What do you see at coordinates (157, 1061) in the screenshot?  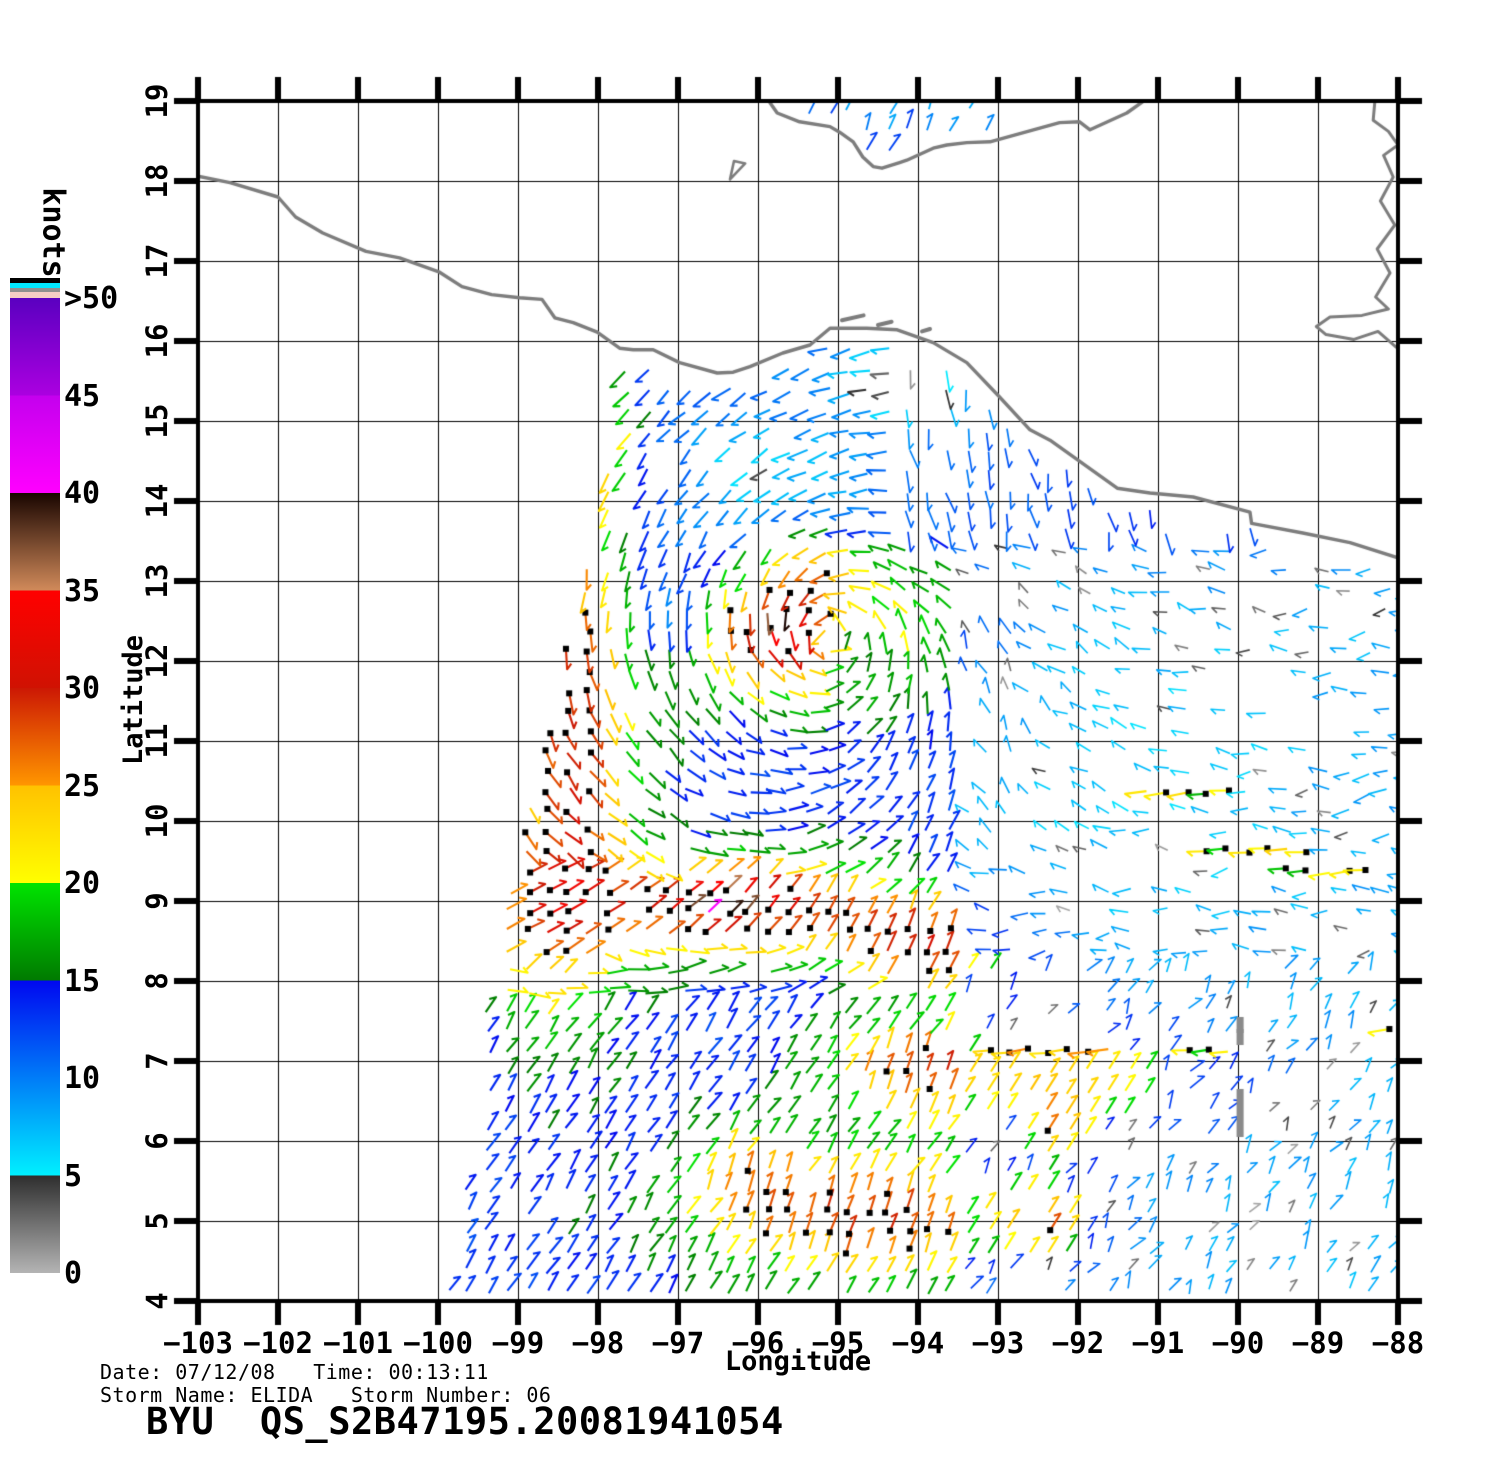 I see `y-tick-label: 7` at bounding box center [157, 1061].